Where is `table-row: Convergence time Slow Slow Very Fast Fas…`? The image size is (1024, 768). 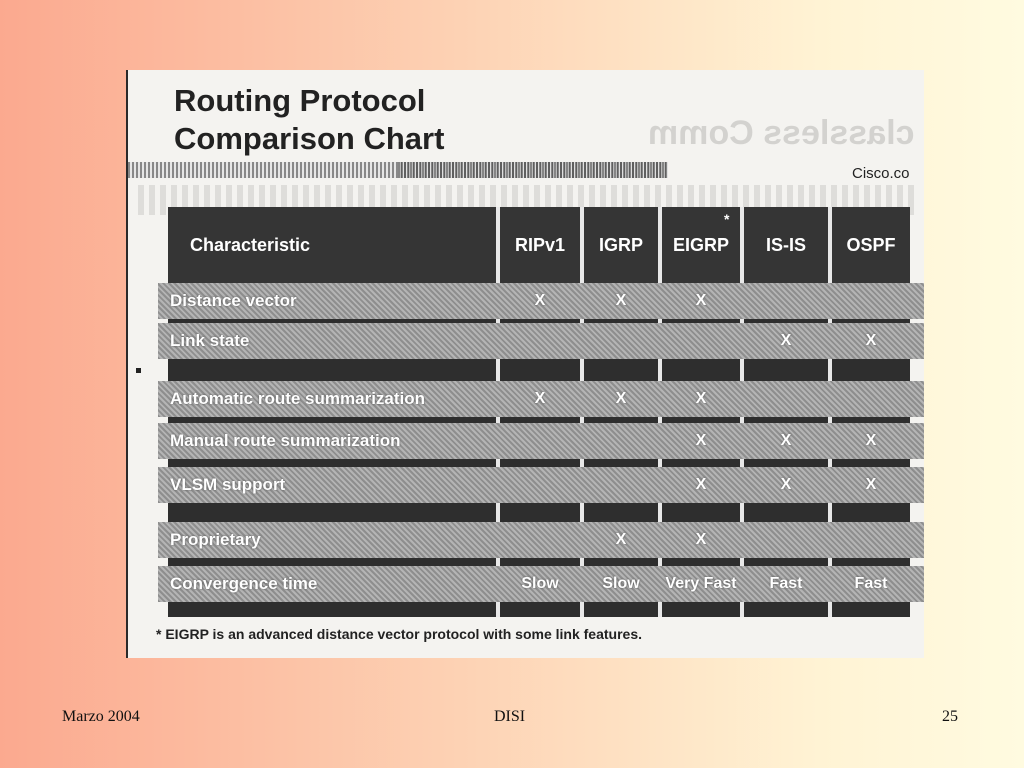 table-row: Convergence time Slow Slow Very Fast Fas… is located at coordinates (541, 584).